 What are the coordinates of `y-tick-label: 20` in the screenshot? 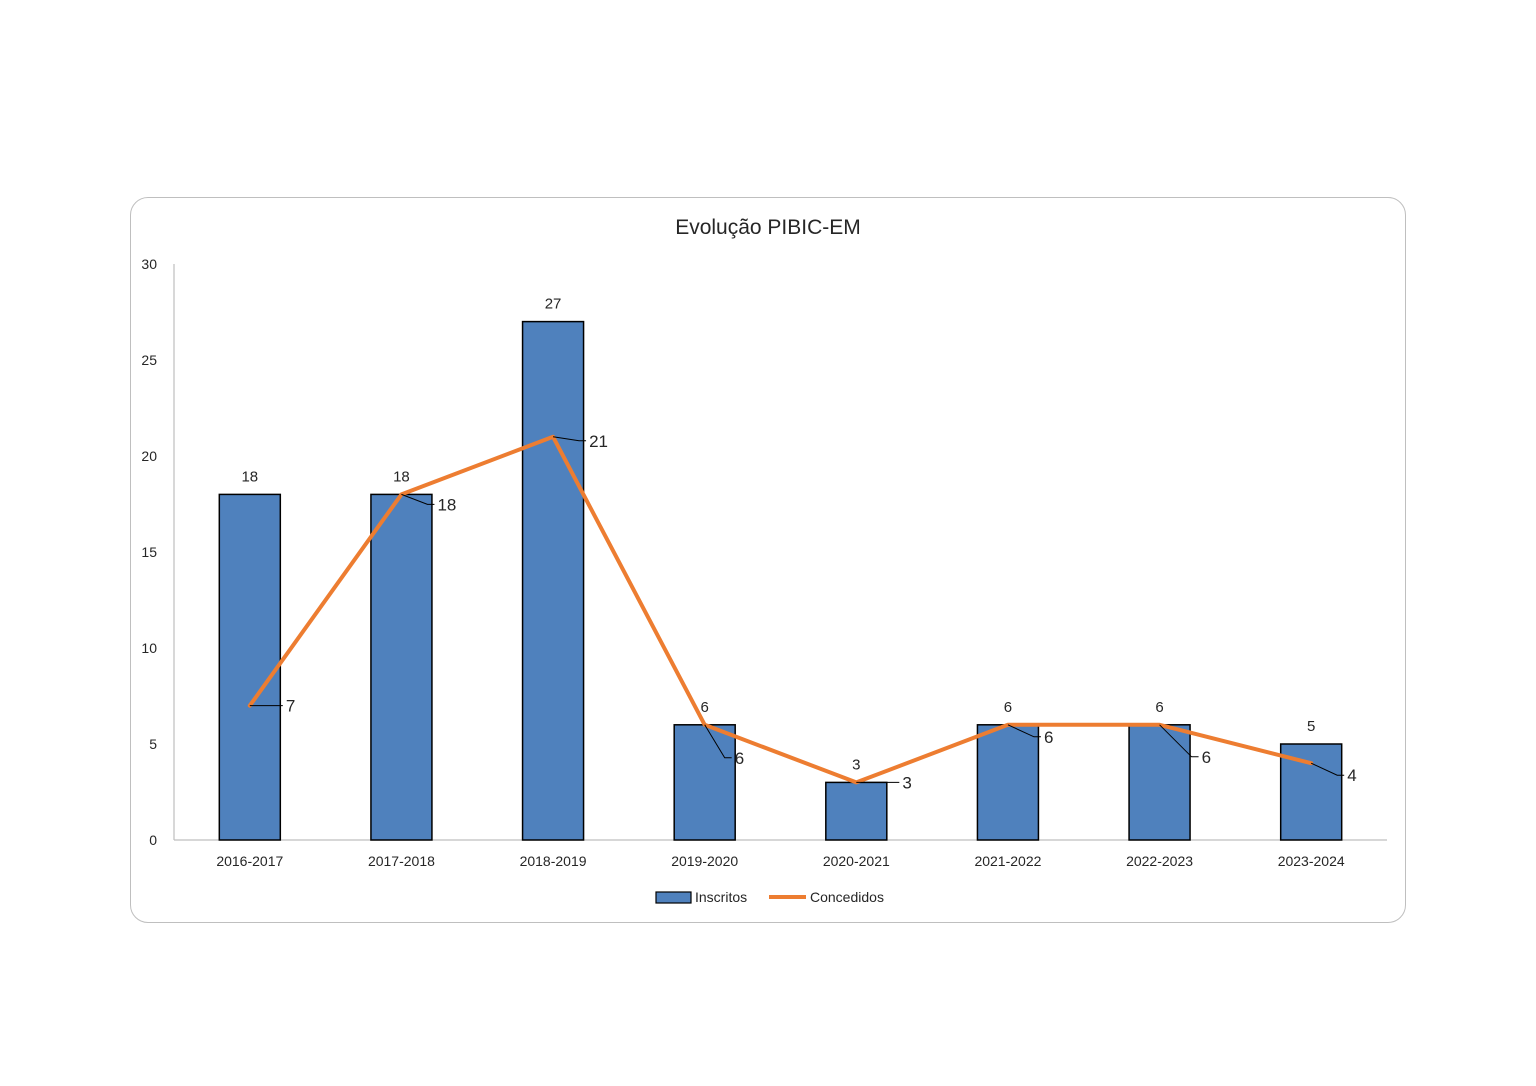 It's located at (149, 456).